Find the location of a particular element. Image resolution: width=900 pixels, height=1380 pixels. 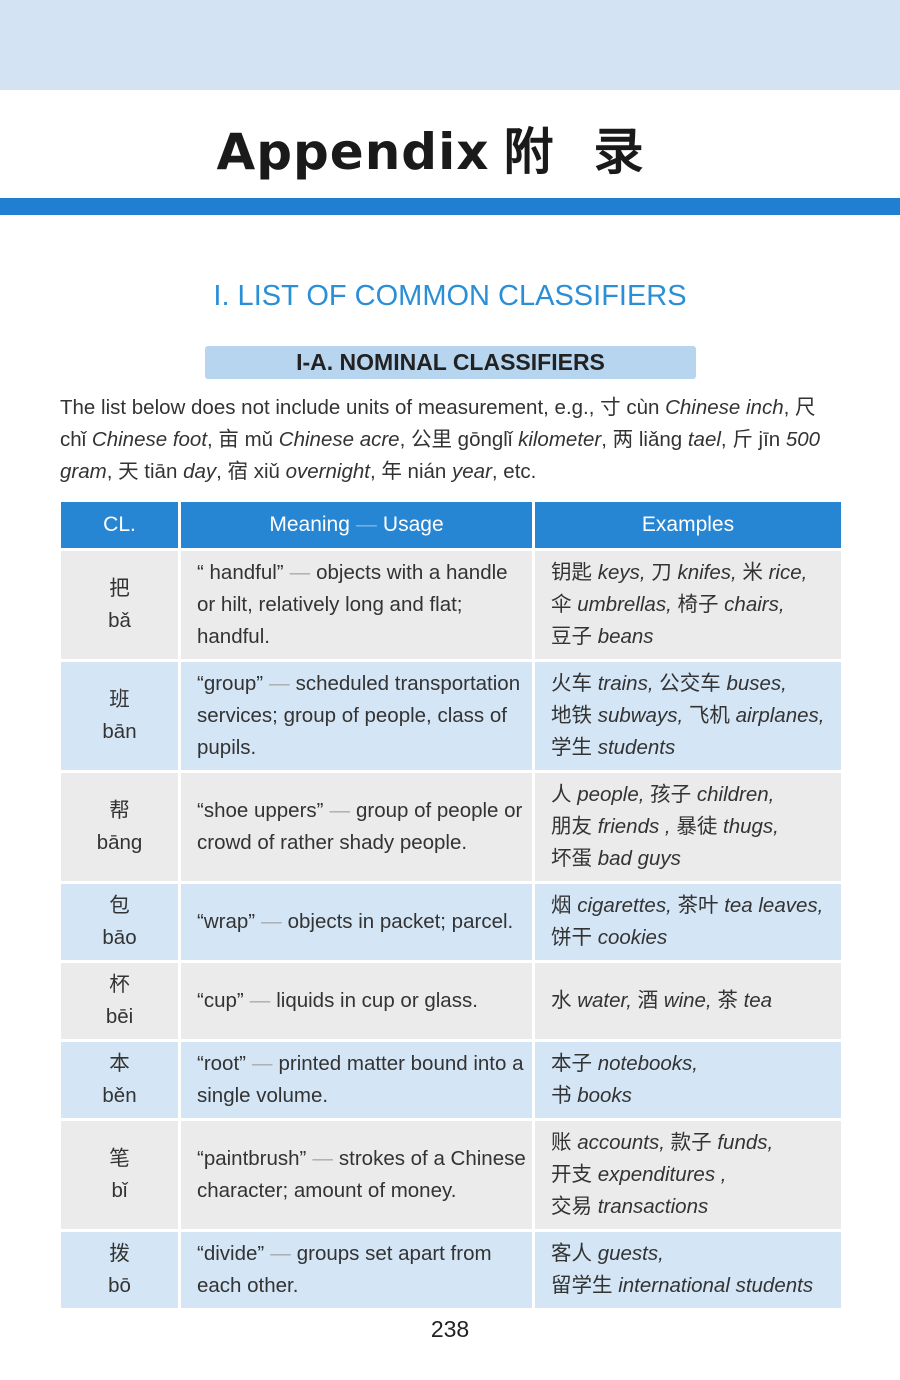

example-hanzi: 椅子 is located at coordinates (701, 604).